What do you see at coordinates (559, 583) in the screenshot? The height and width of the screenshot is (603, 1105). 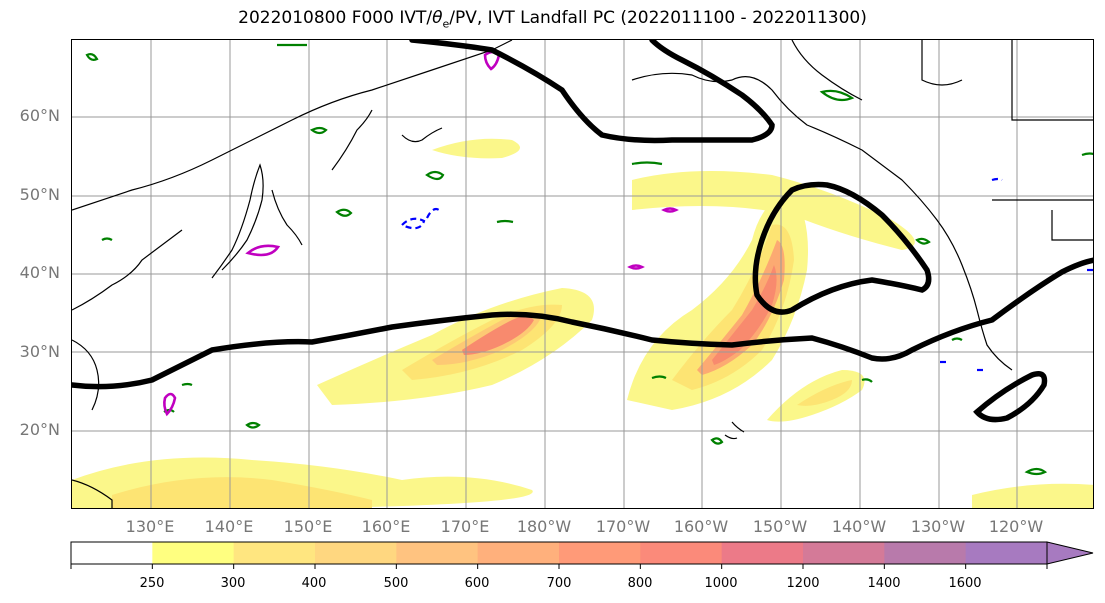 I see `colorbar-tick-700: 700` at bounding box center [559, 583].